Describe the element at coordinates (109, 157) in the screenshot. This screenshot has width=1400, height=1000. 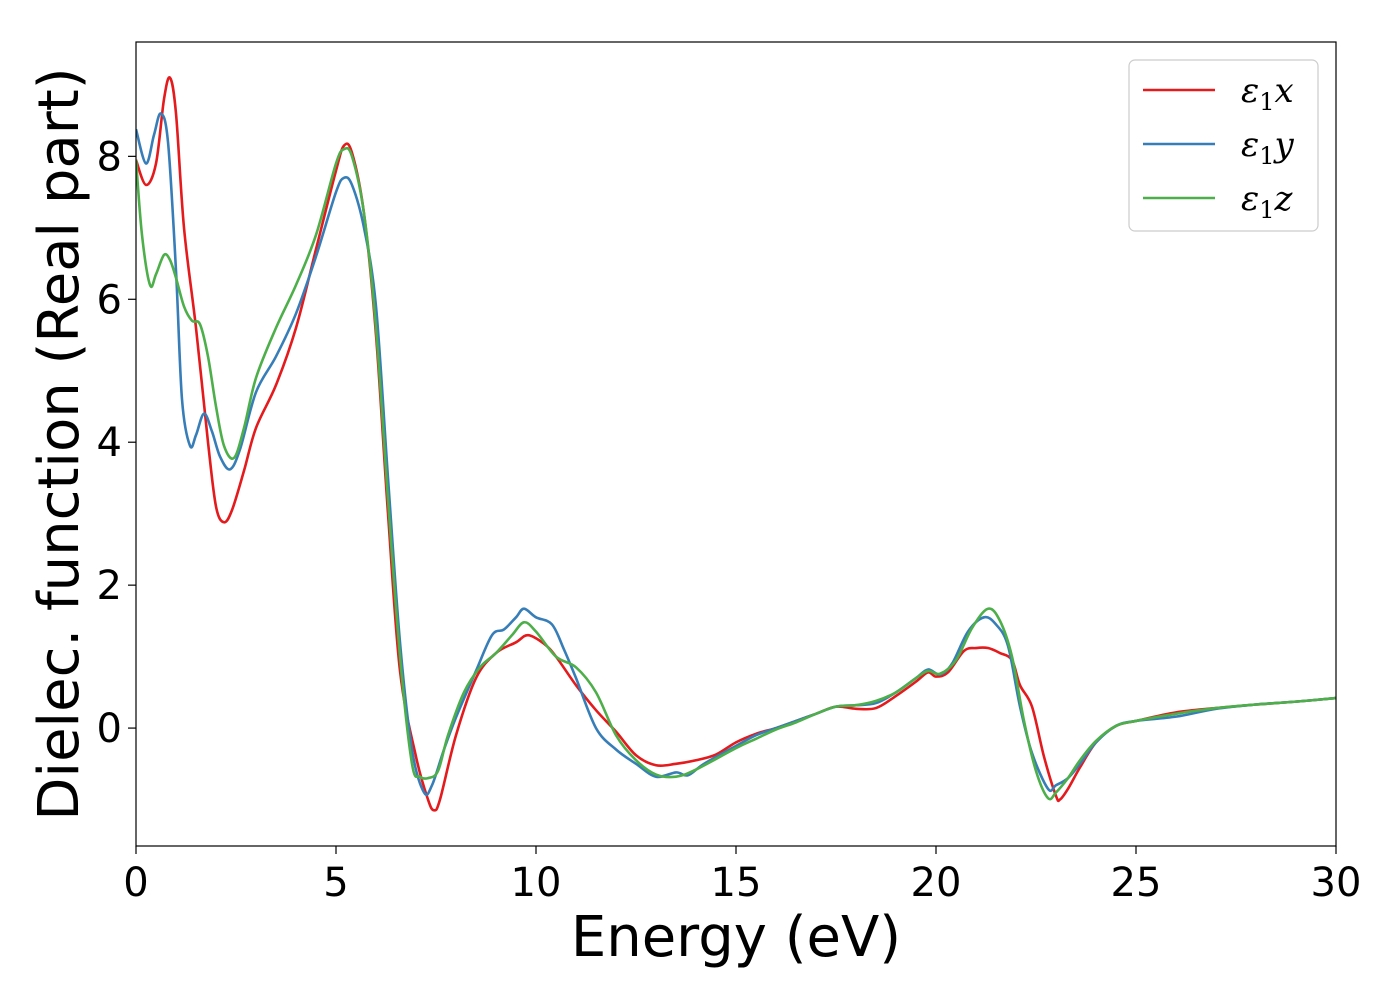
I see `y-tick-label: 8` at that location.